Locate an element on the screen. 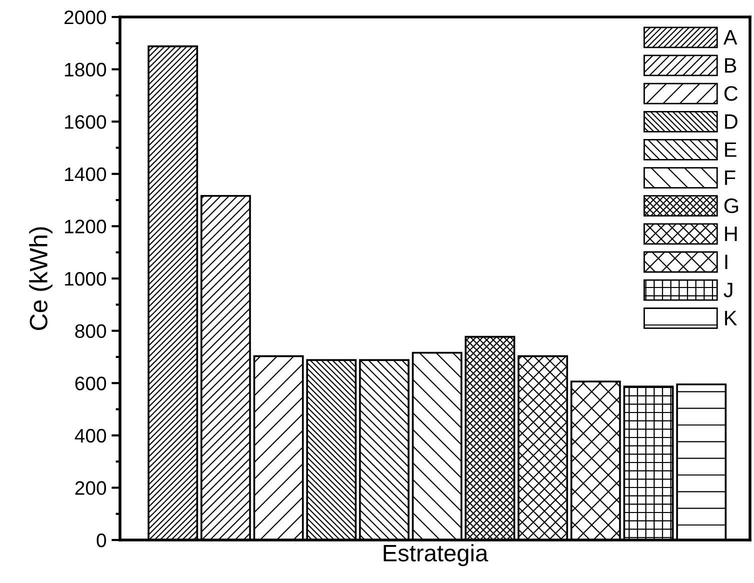 The width and height of the screenshot is (754, 583). y-tick-label: 400 is located at coordinates (90, 435).